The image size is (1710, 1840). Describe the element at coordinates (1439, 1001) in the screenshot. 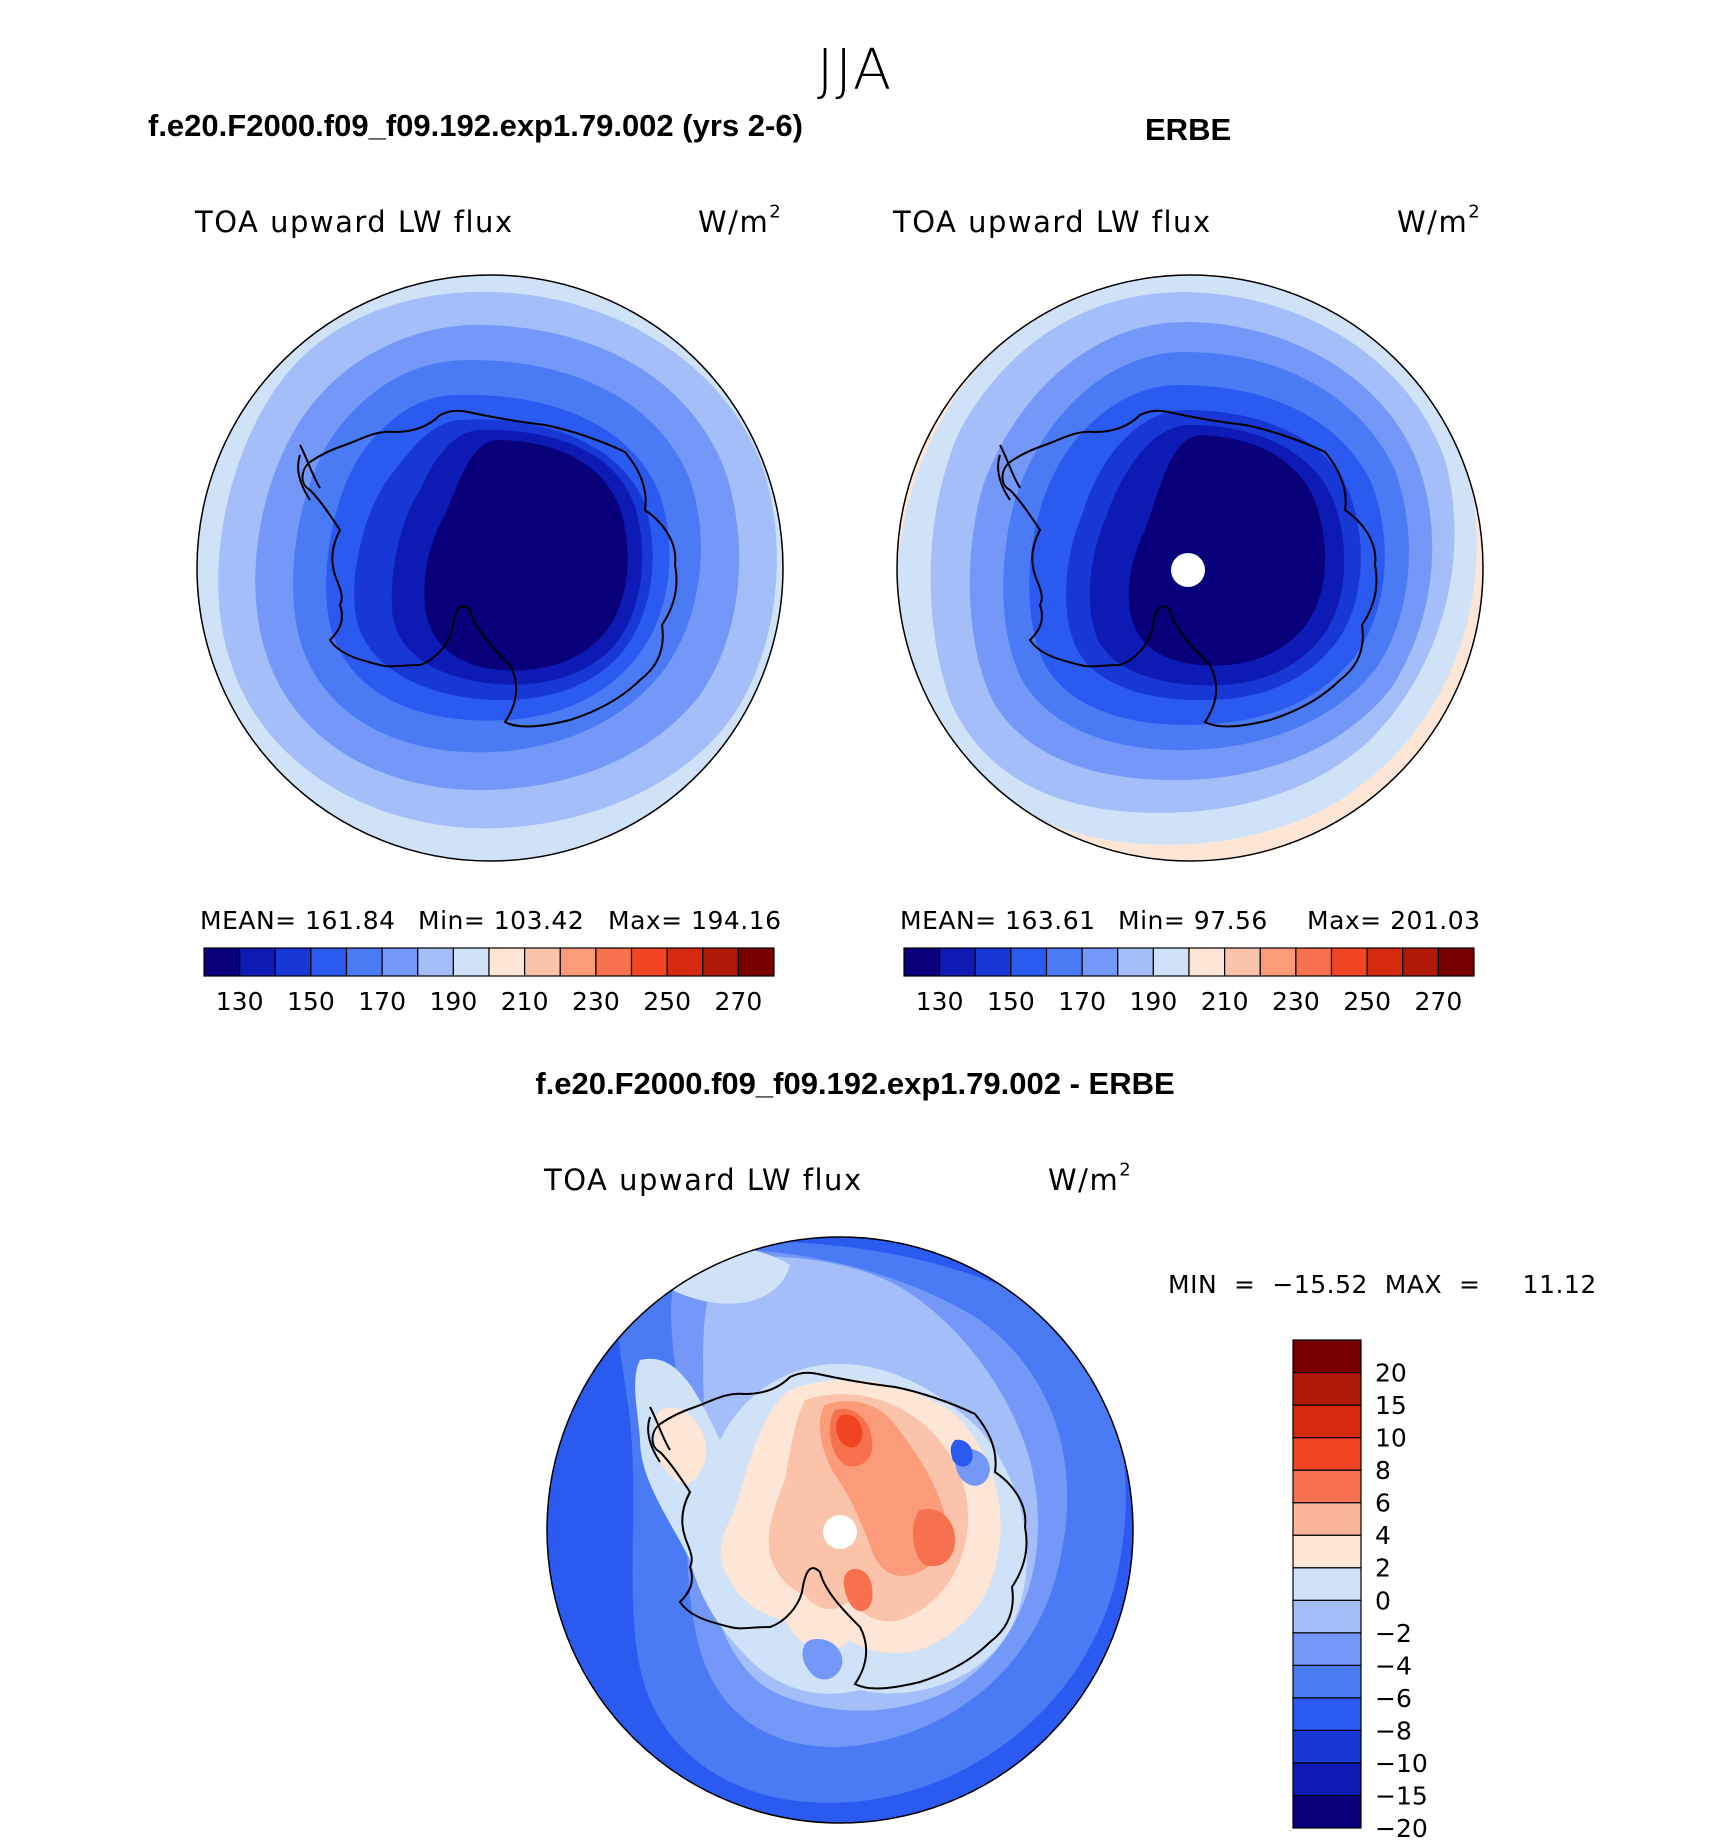

I see `panel2-colorbar-tick-label: 270` at that location.